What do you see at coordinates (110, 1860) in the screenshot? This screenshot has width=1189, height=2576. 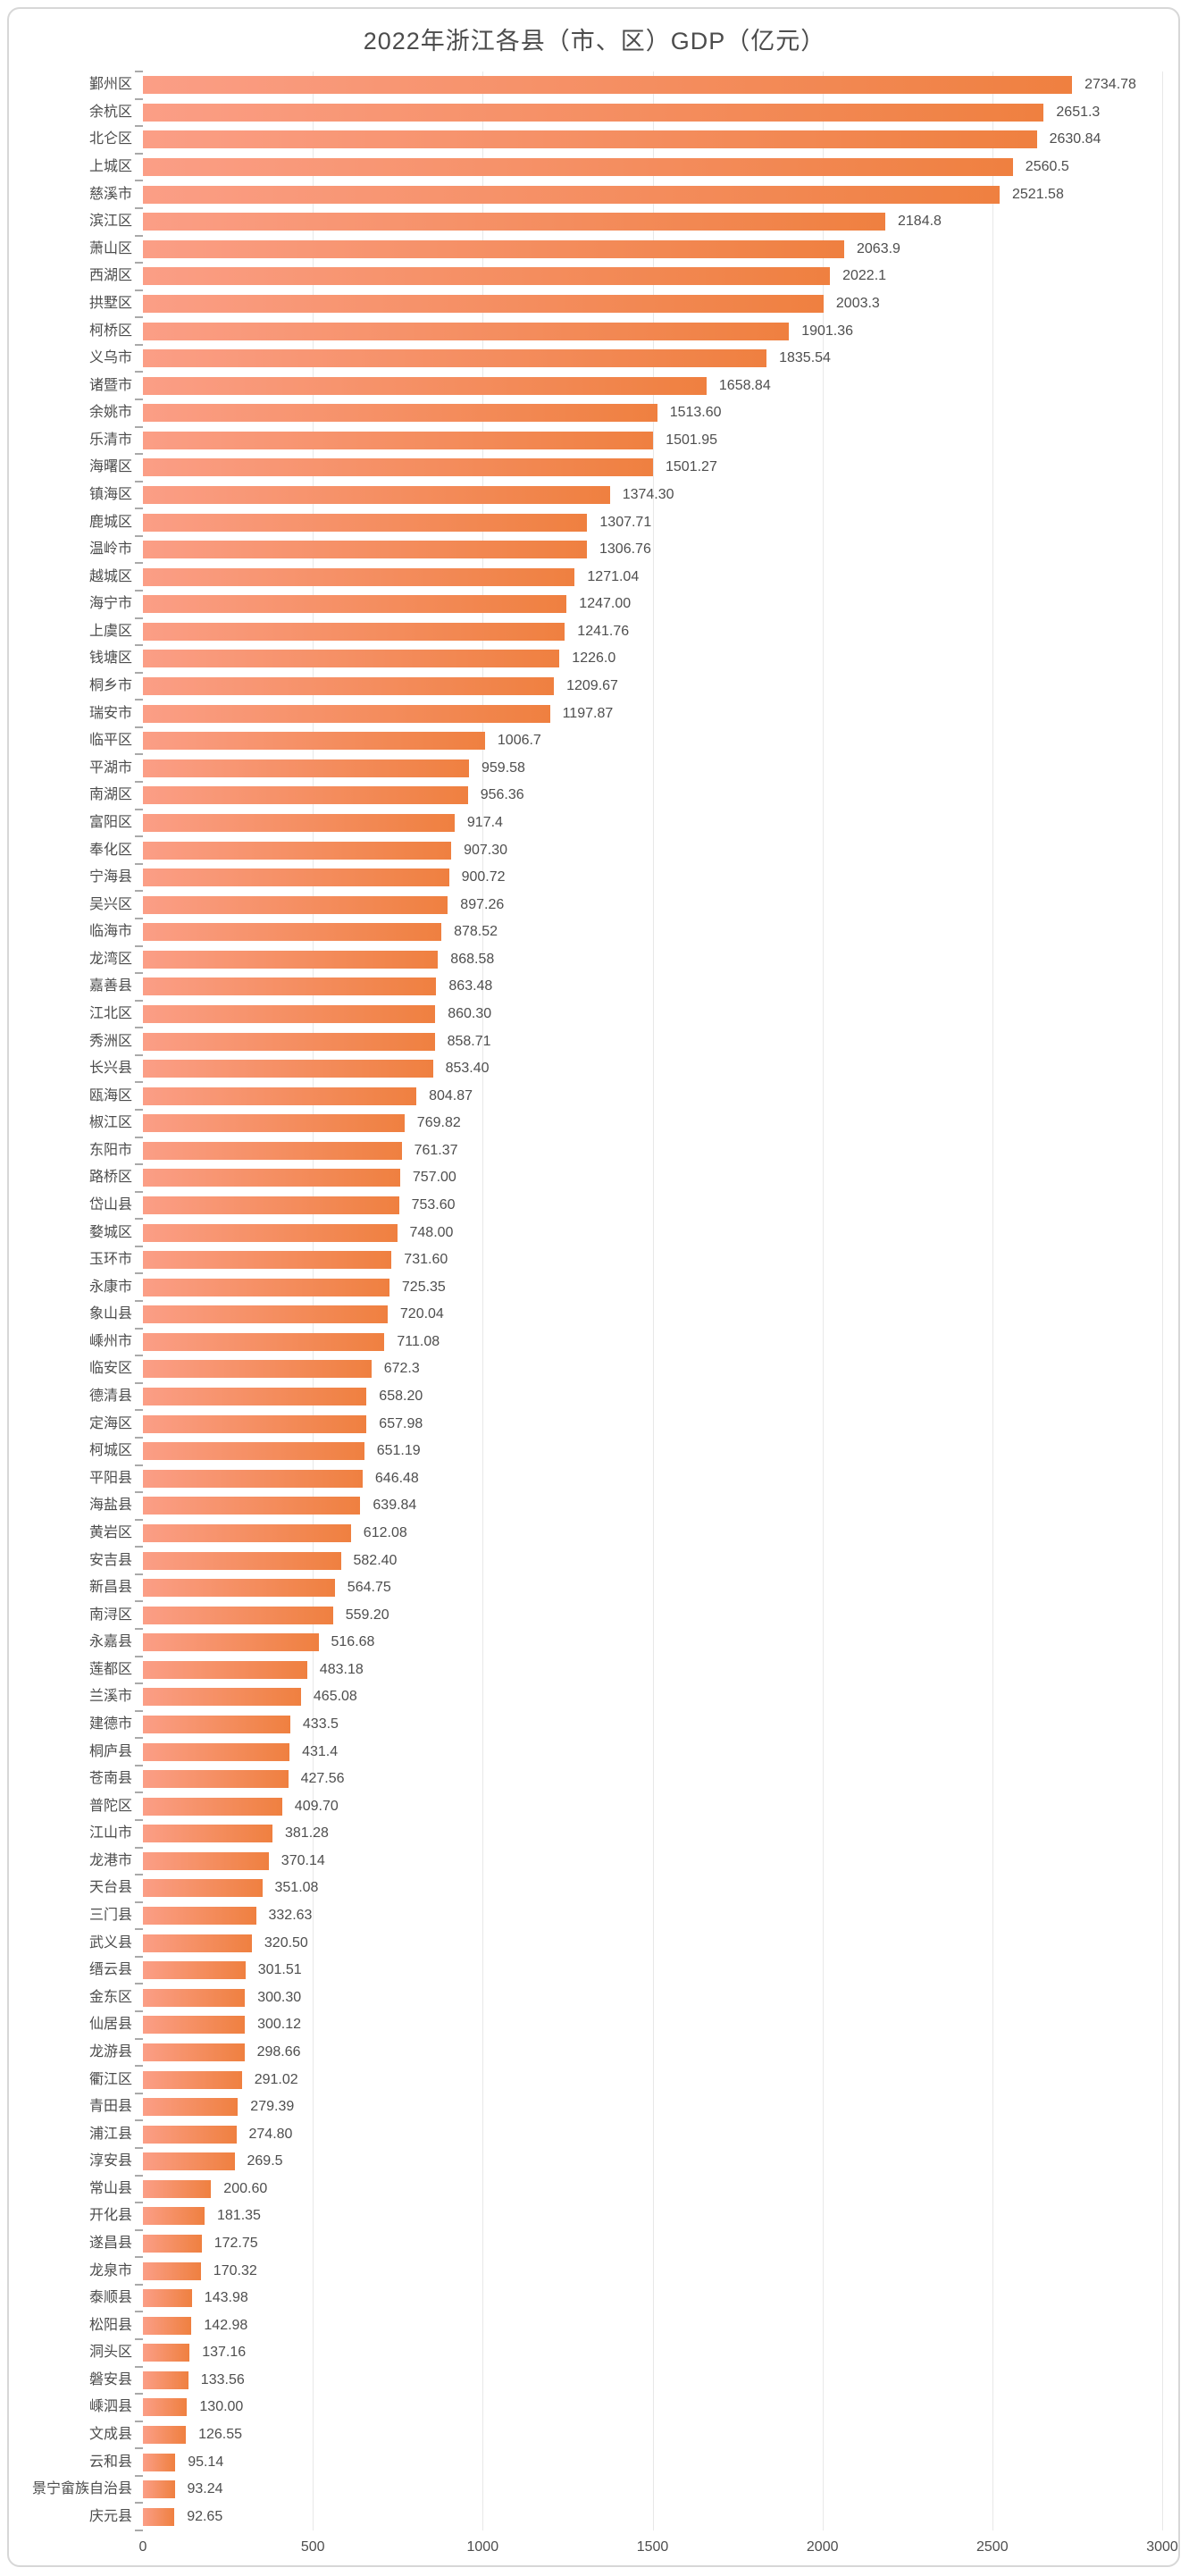 I see `category-label: 龙港市` at bounding box center [110, 1860].